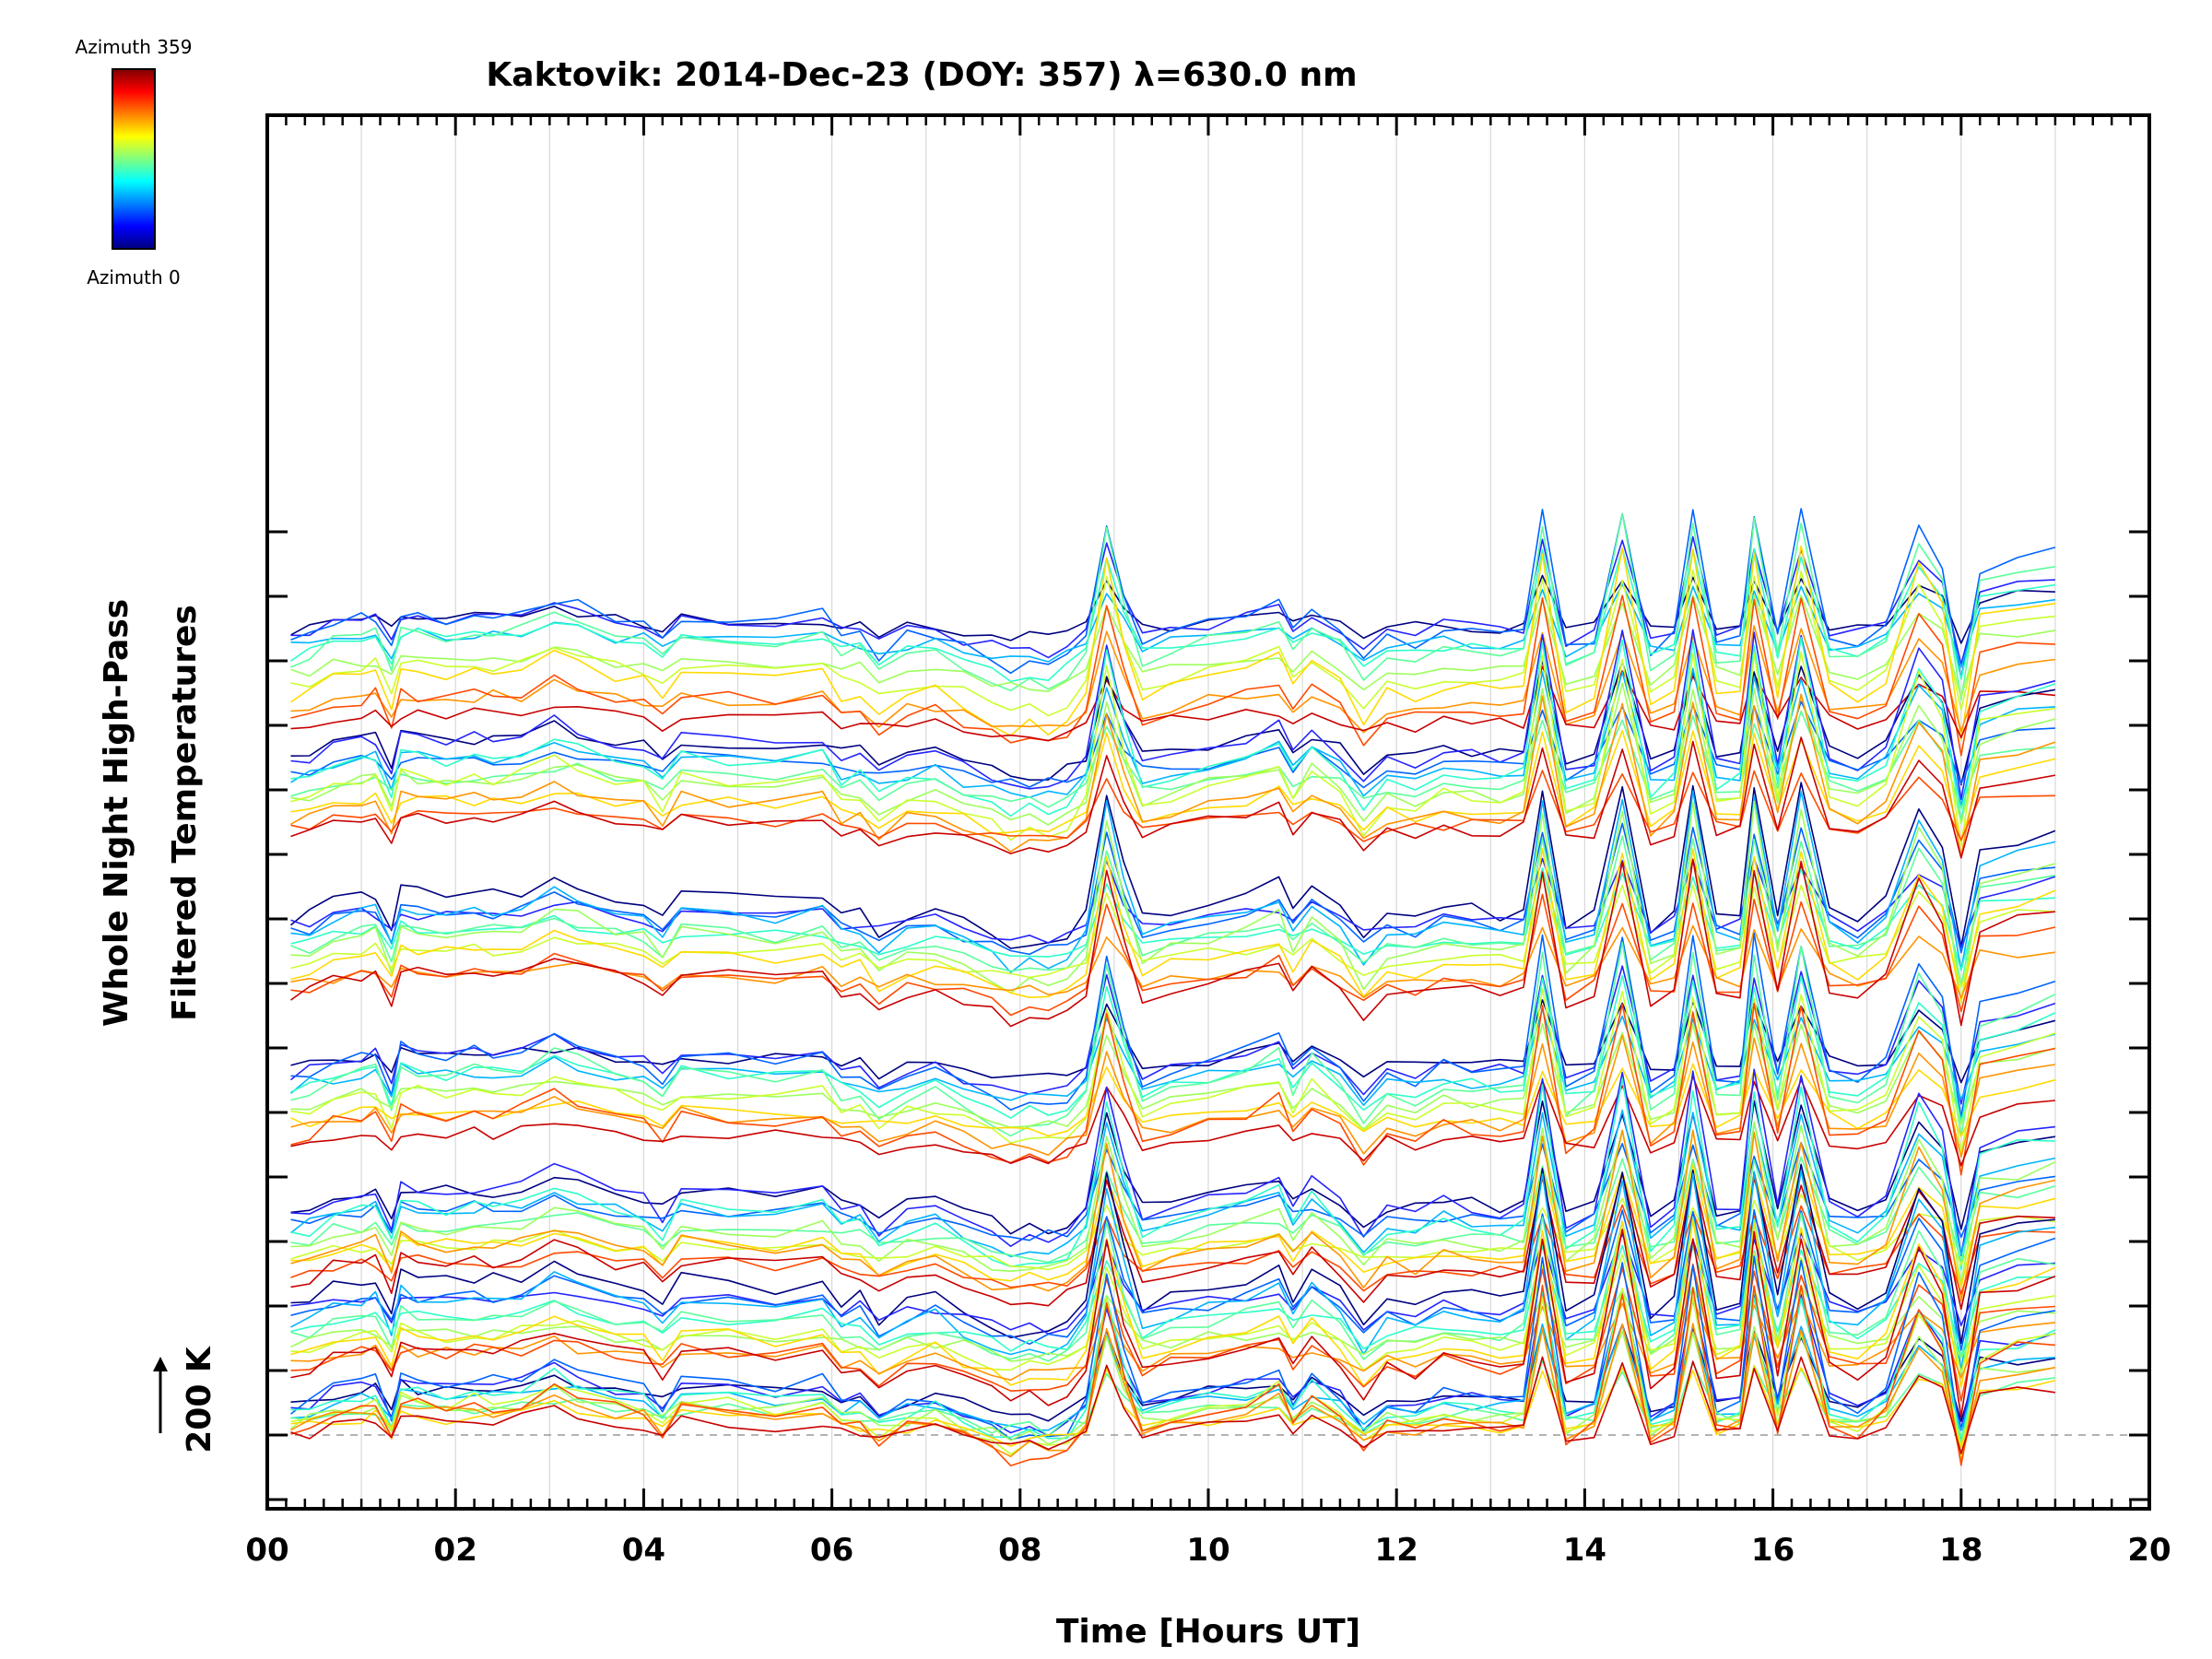  Describe the element at coordinates (1584, 1550) in the screenshot. I see `x-tick-label: 14` at that location.